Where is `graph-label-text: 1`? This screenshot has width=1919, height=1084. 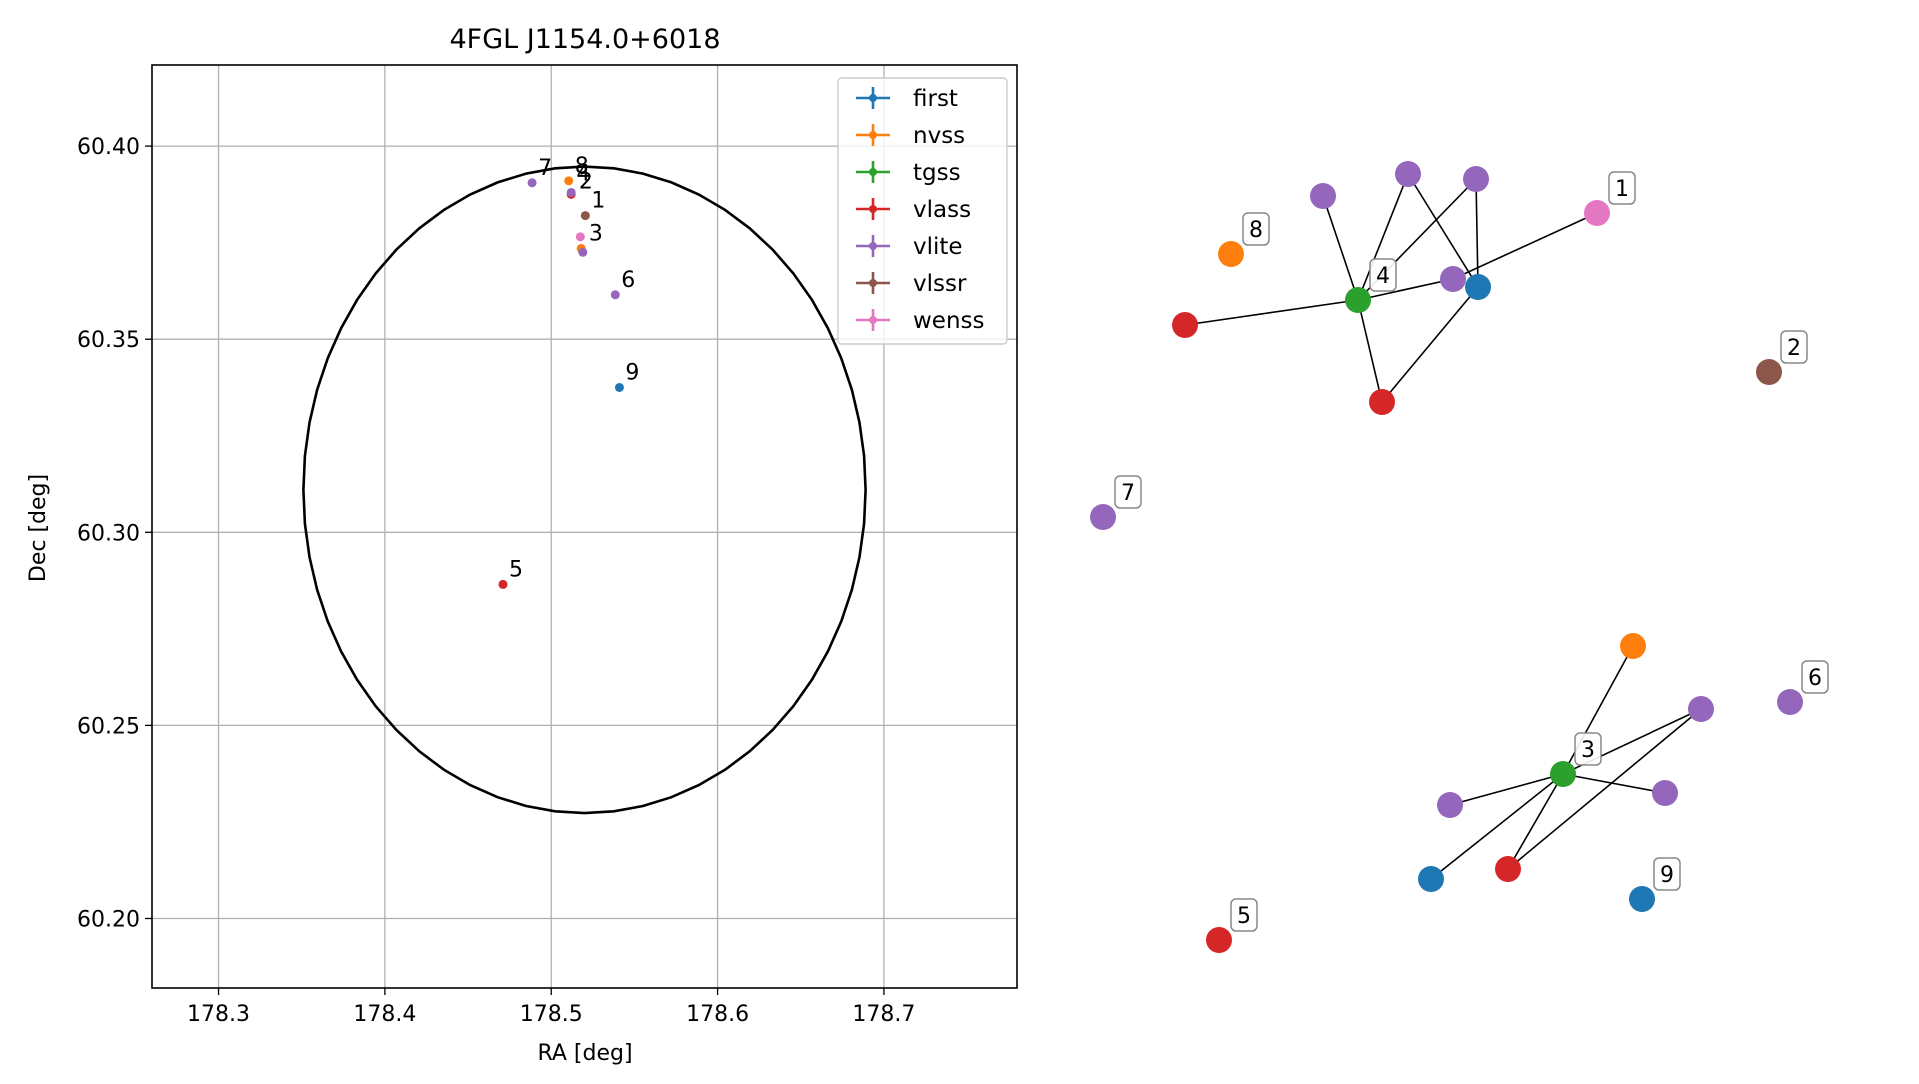 graph-label-text: 1 is located at coordinates (1622, 189).